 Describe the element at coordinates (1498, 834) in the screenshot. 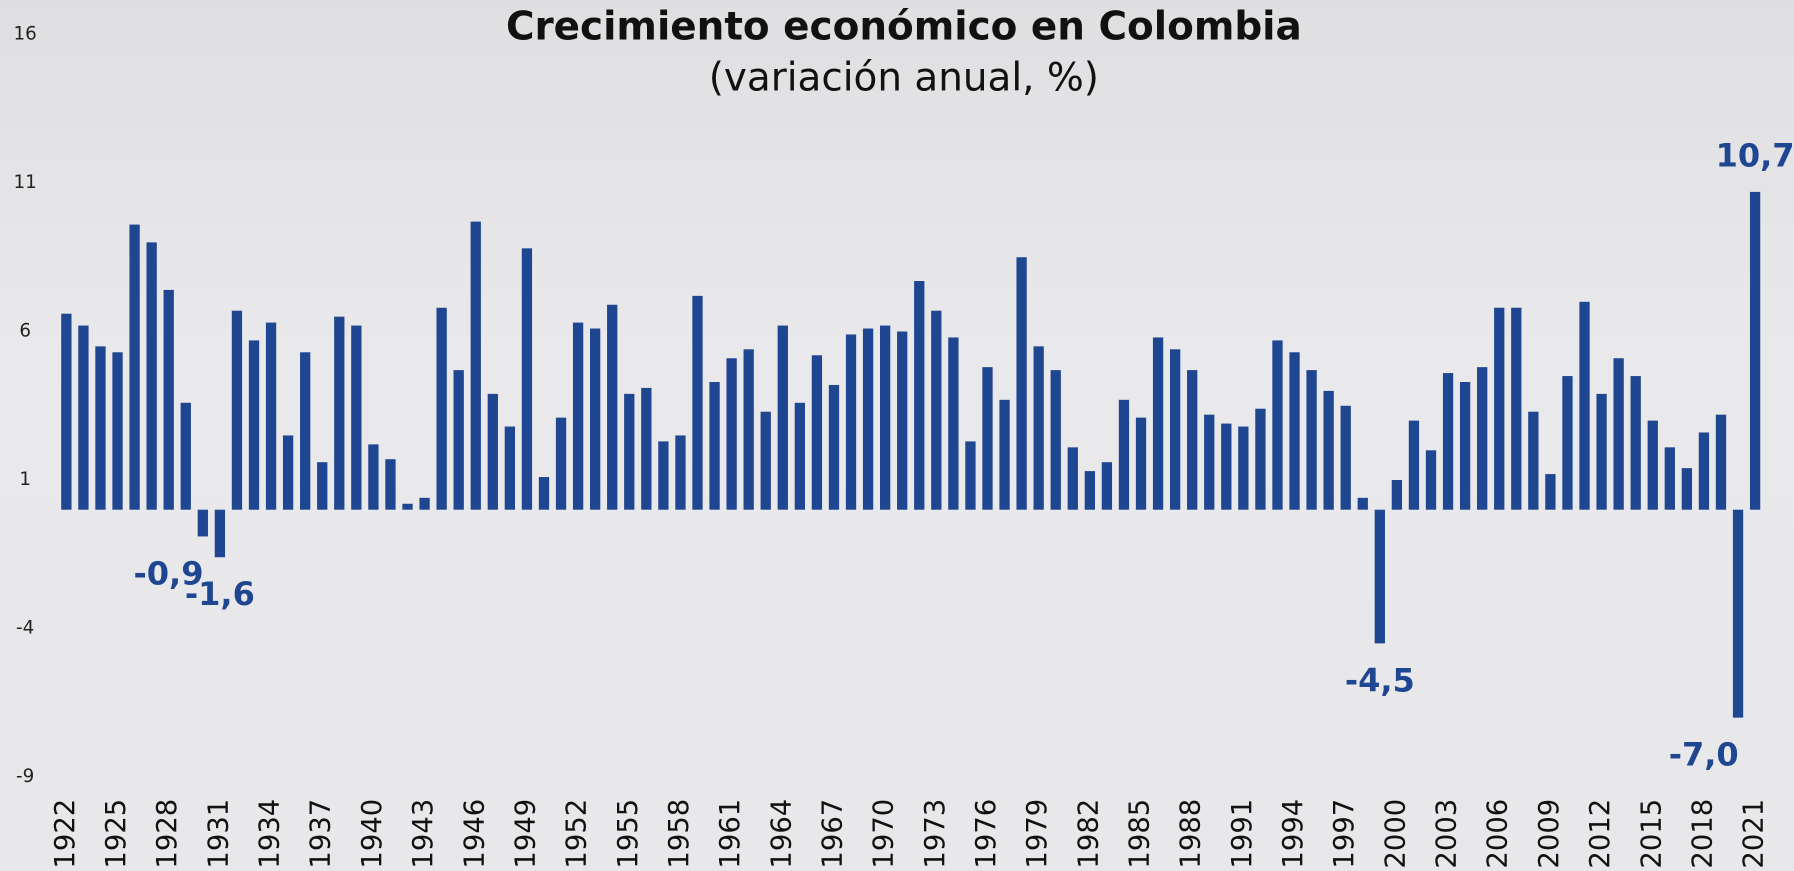

I see `x-tick-label: 2006` at that location.